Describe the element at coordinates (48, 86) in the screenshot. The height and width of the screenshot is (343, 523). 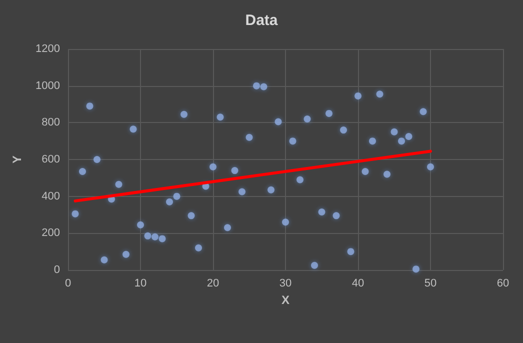
I see `y-tick-label: 1000` at that location.